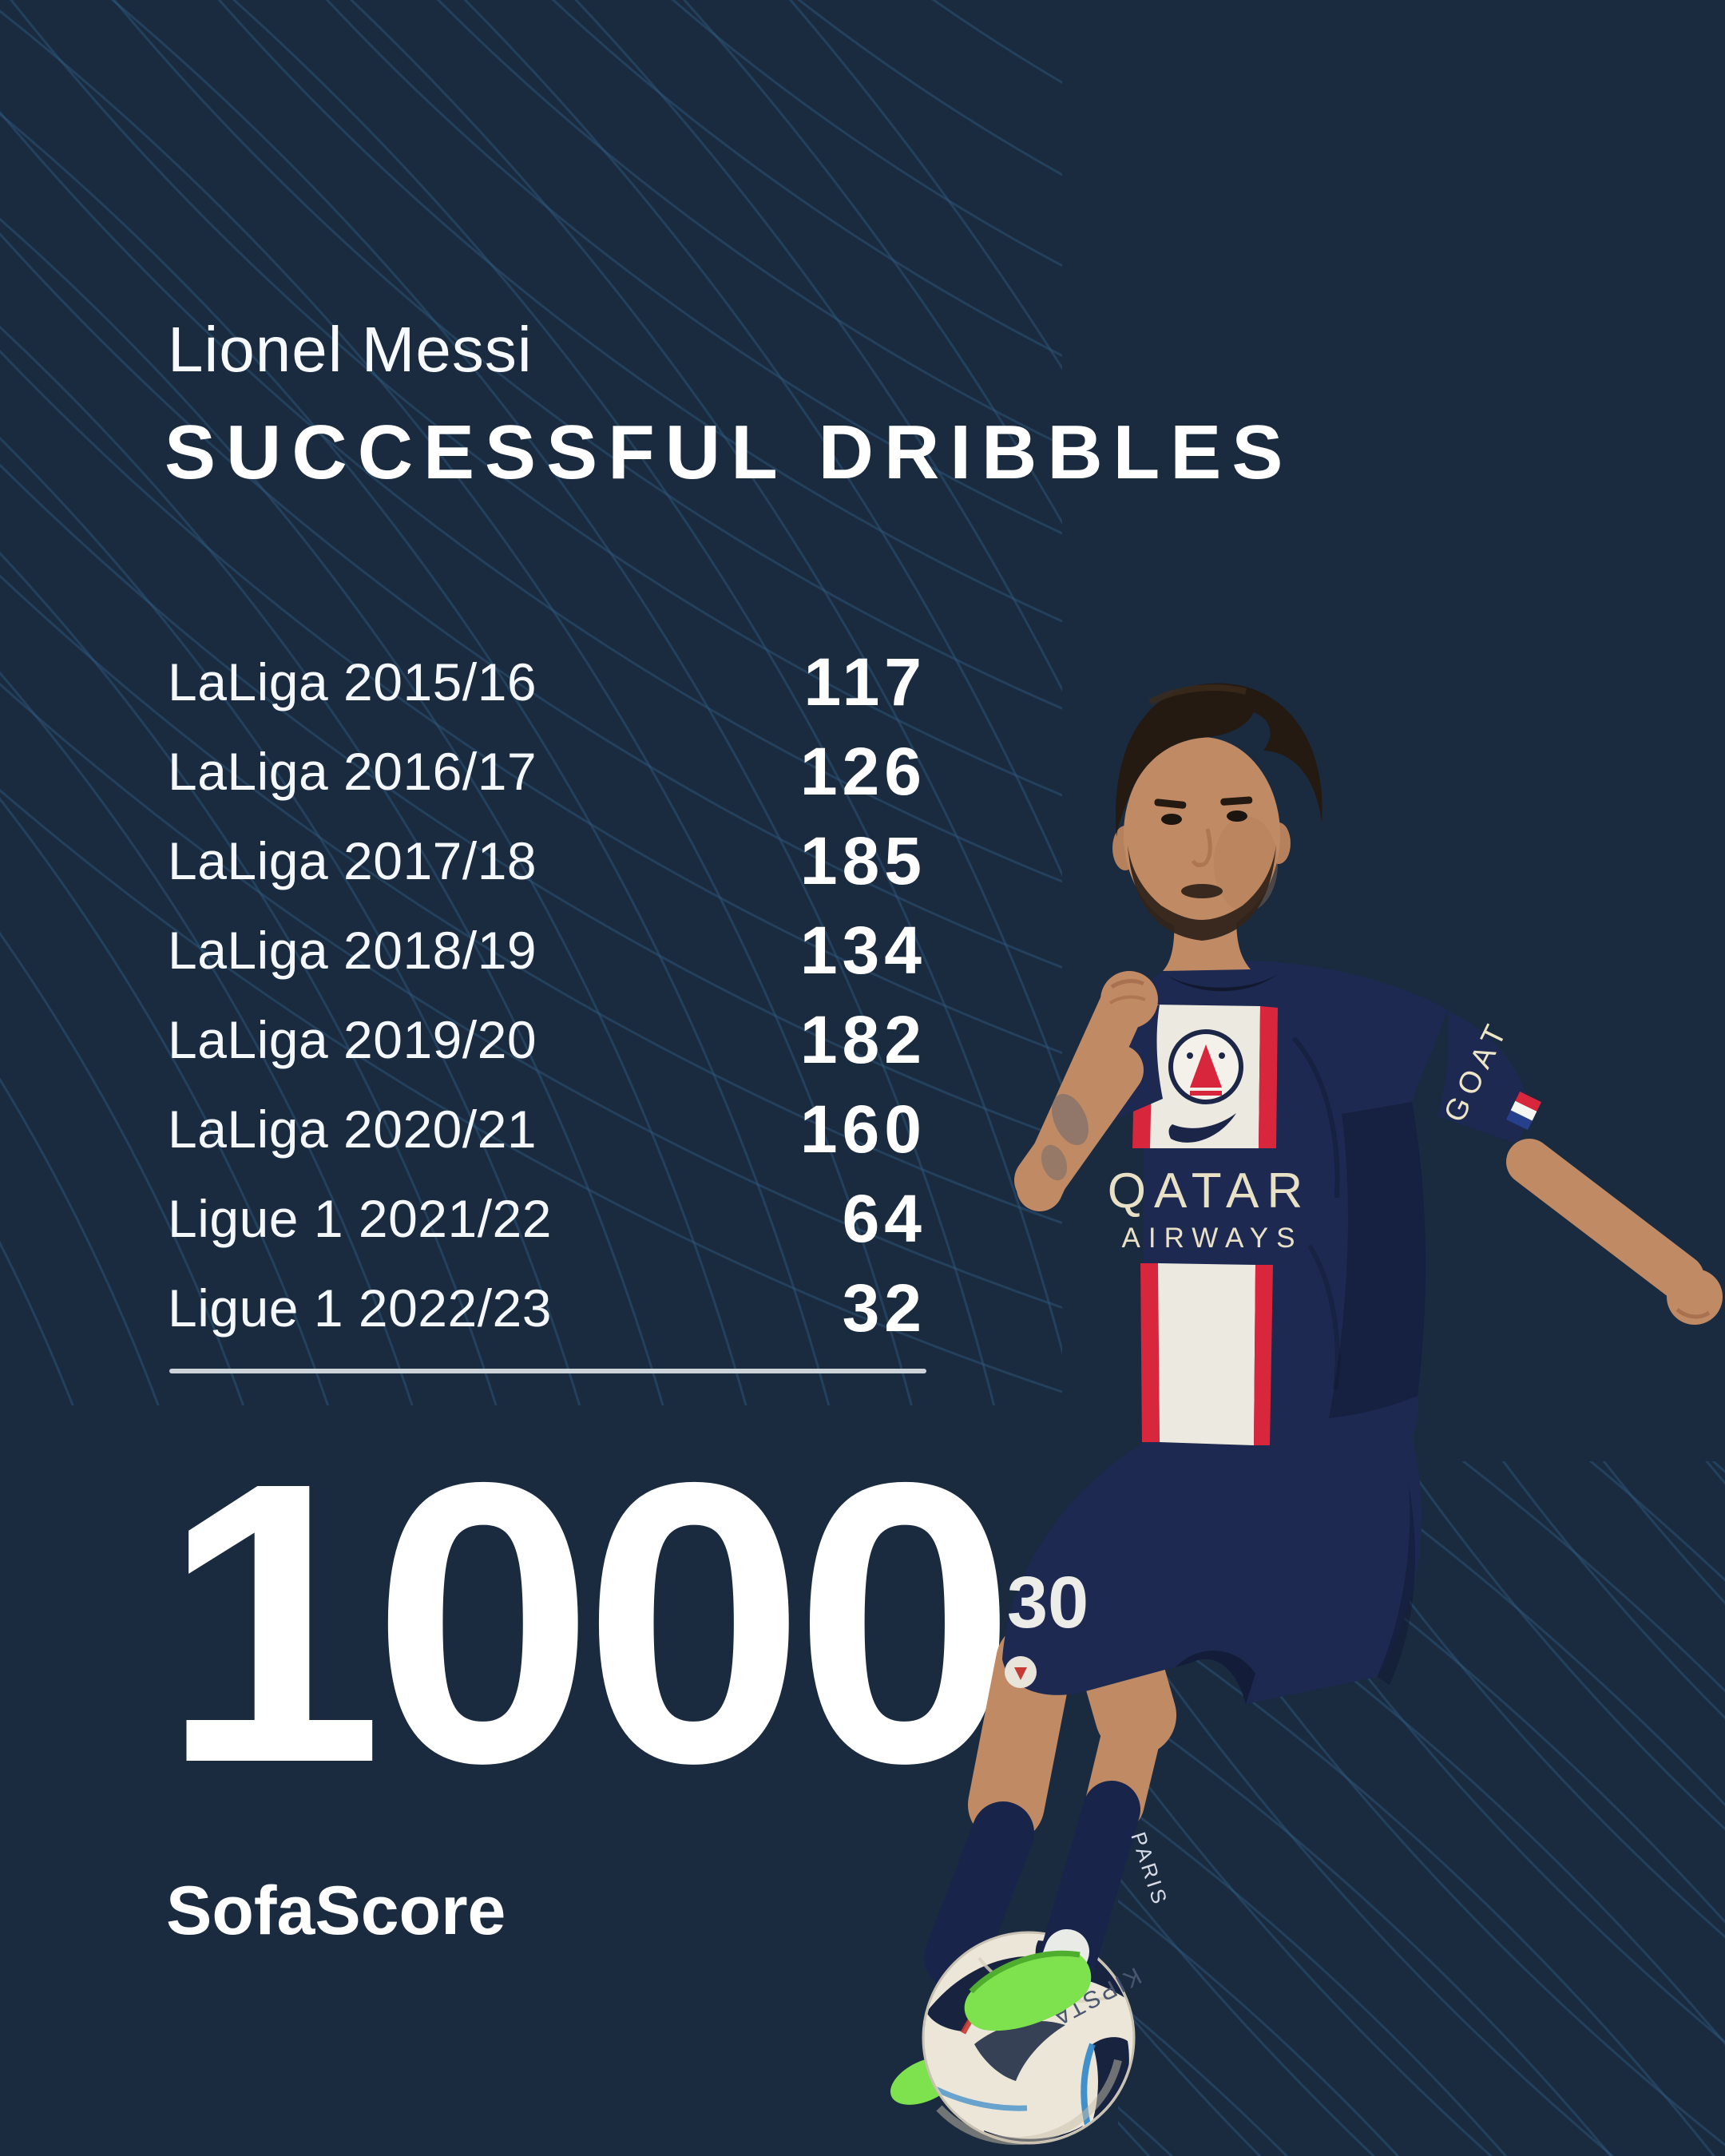 This screenshot has width=1725, height=2156. I want to click on stat-row: Ligue 1 2022/23 32, so click(547, 1308).